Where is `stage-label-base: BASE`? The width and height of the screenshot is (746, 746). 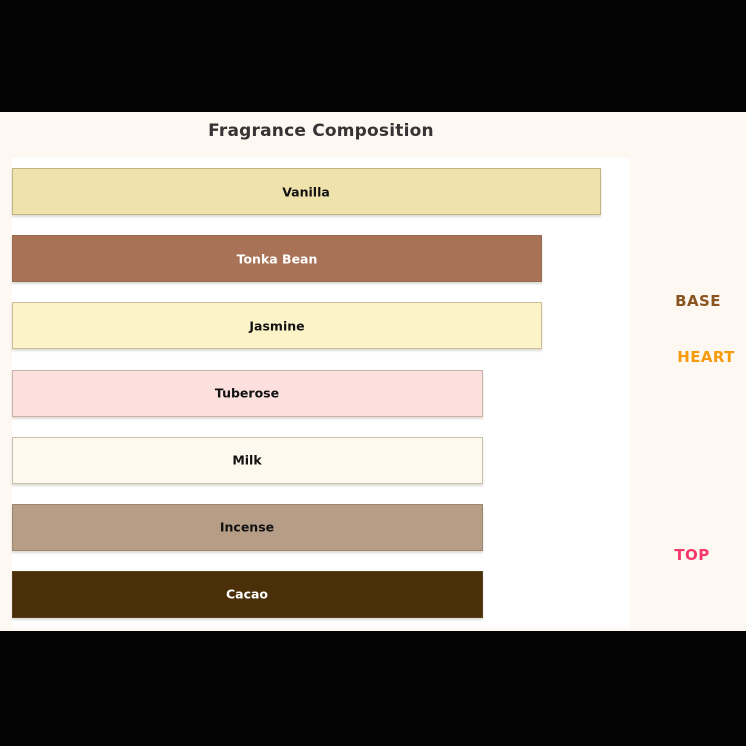 stage-label-base: BASE is located at coordinates (698, 301).